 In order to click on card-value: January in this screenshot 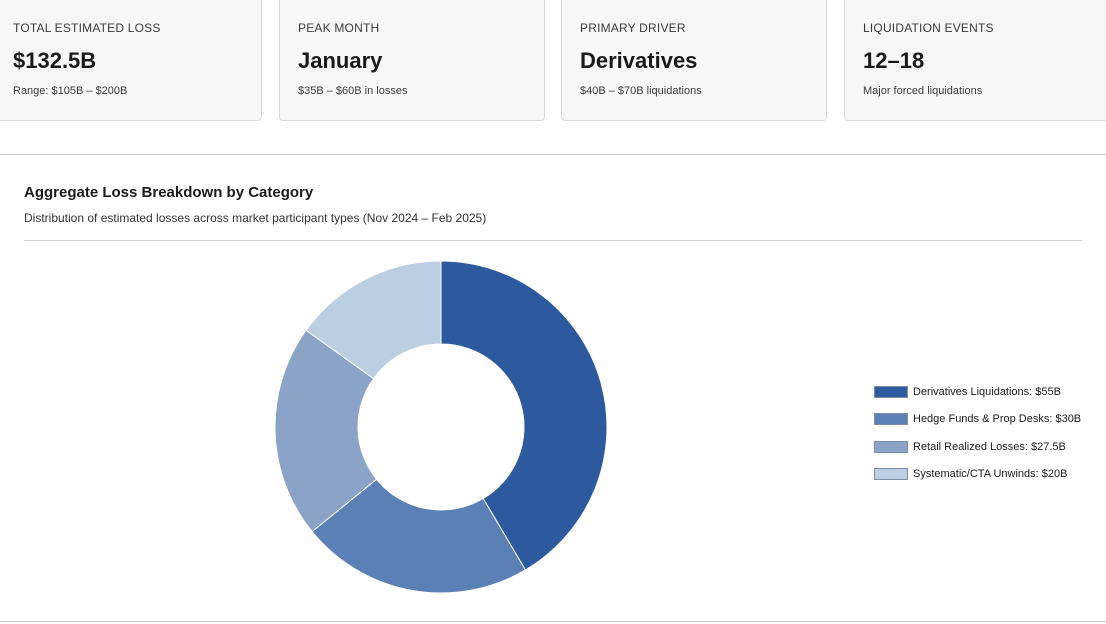, I will do `click(340, 60)`.